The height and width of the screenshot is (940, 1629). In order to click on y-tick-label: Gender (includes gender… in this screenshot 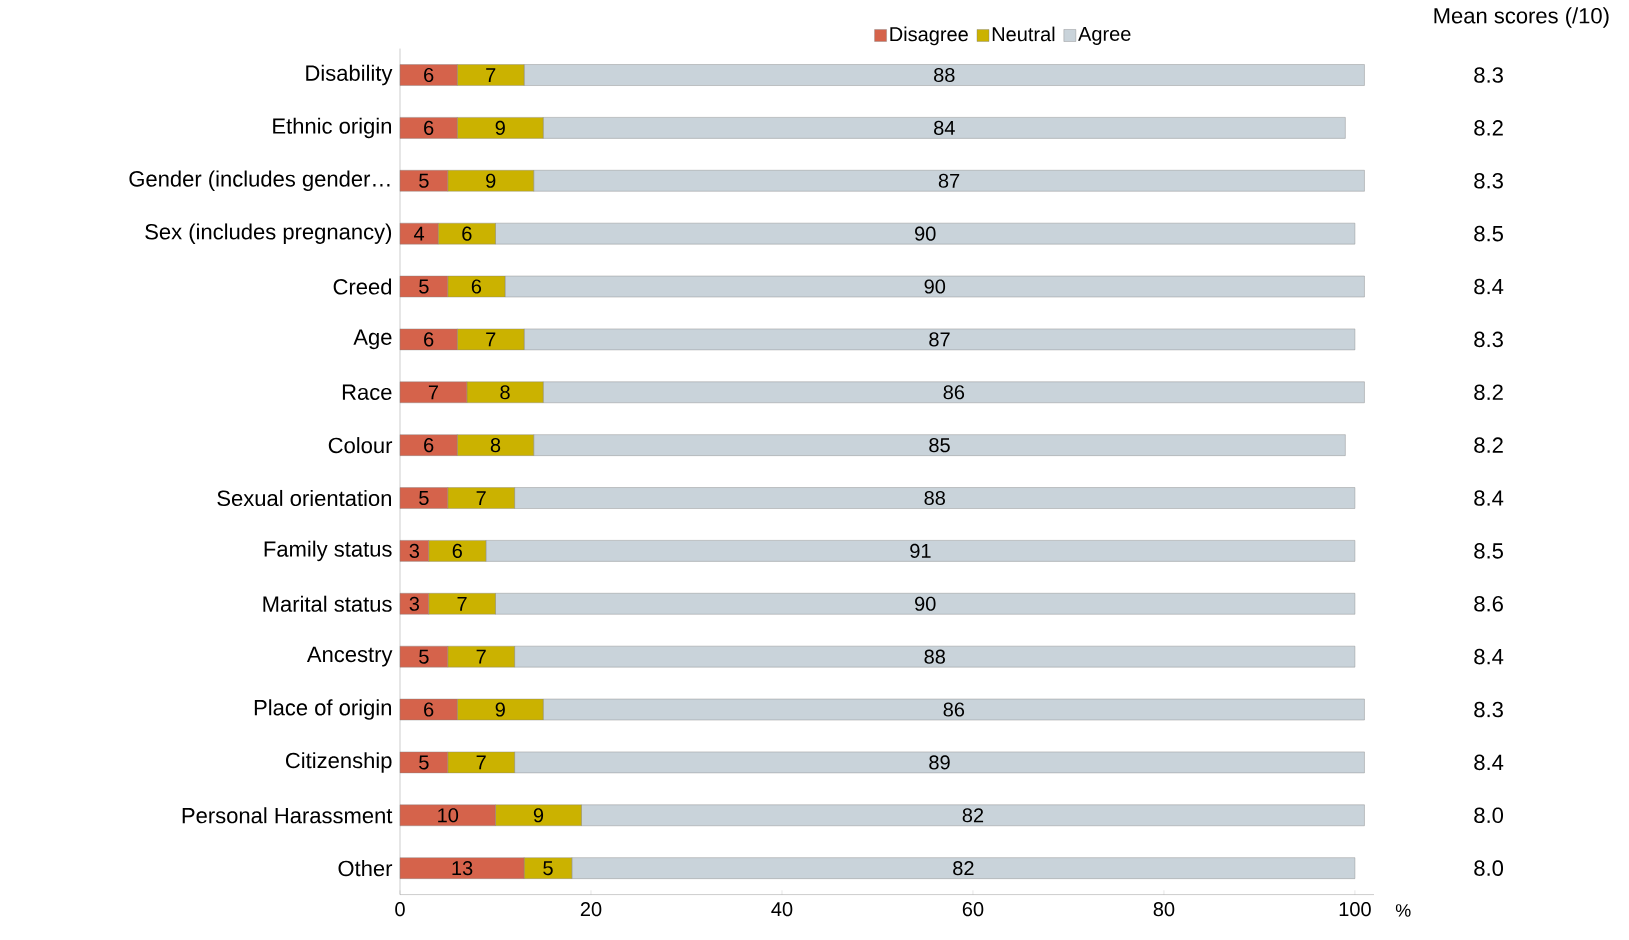, I will do `click(259, 181)`.